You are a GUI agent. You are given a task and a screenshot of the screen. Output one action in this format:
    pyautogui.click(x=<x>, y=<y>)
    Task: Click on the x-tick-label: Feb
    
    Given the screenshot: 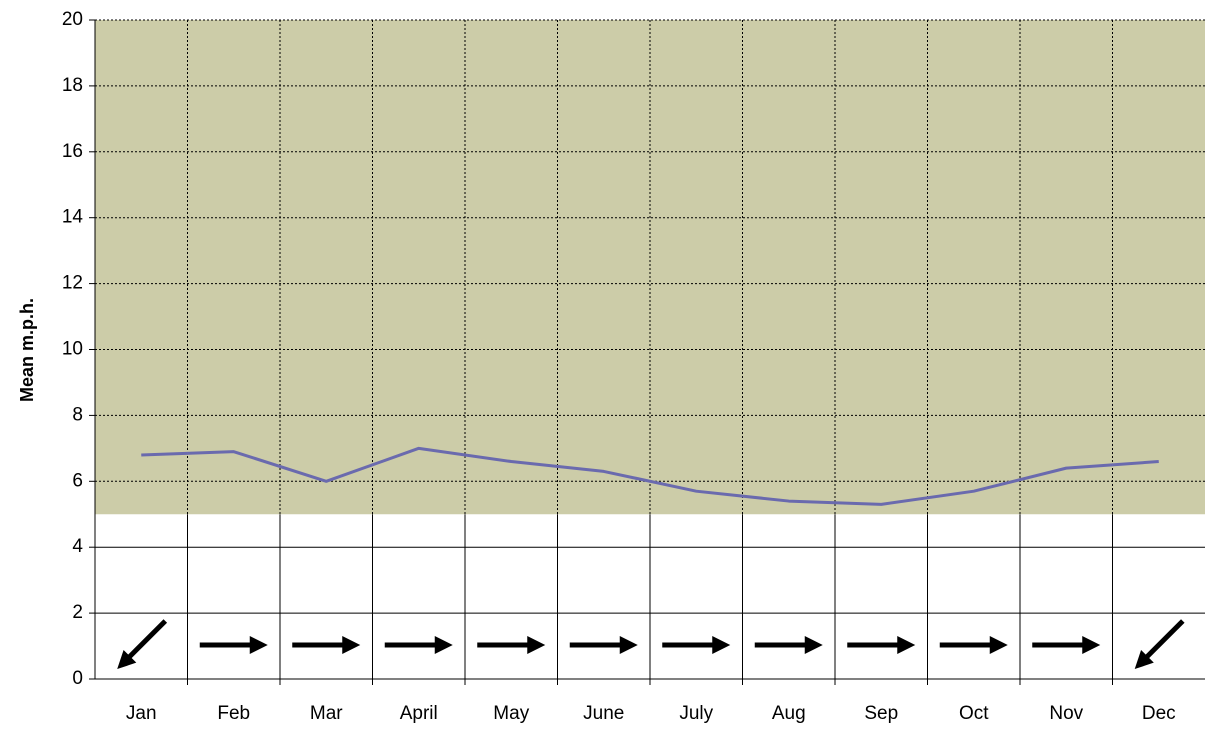 What is the action you would take?
    pyautogui.click(x=233, y=713)
    